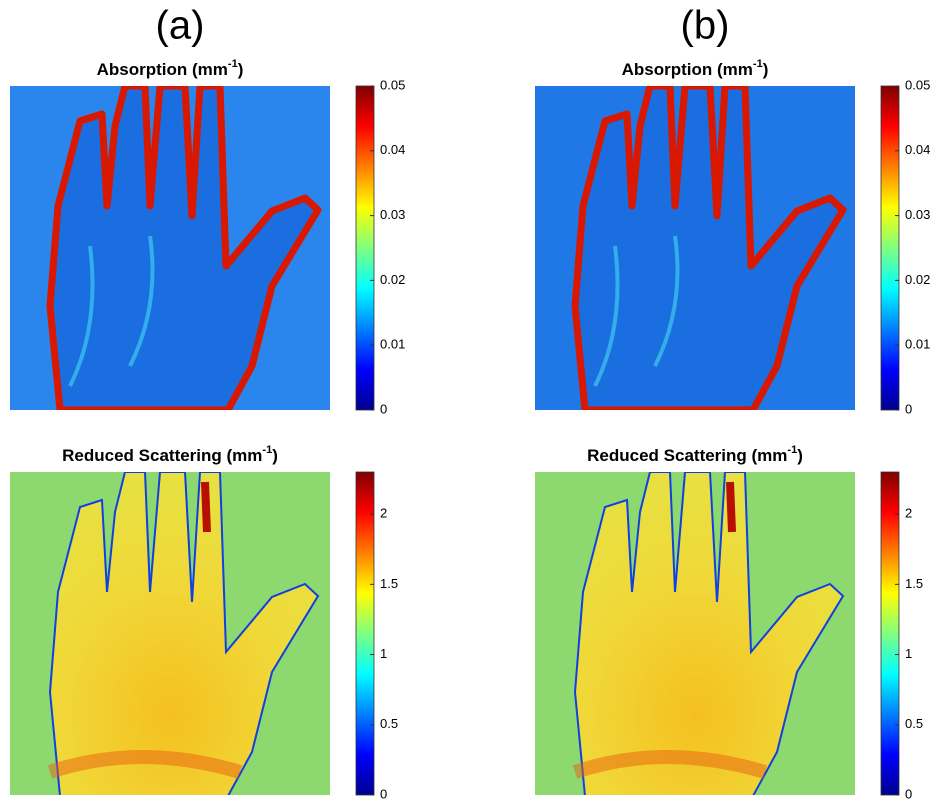 The width and height of the screenshot is (943, 803). I want to click on panel-label: (a), so click(180, 26).